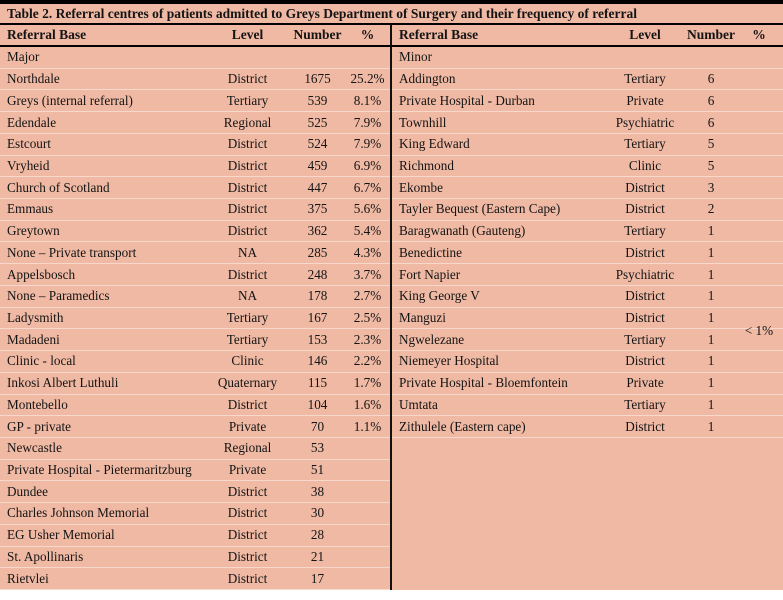 Image resolution: width=783 pixels, height=600 pixels. What do you see at coordinates (462, 426) in the screenshot?
I see `cell-name: Zithulele (Eastern cape)` at bounding box center [462, 426].